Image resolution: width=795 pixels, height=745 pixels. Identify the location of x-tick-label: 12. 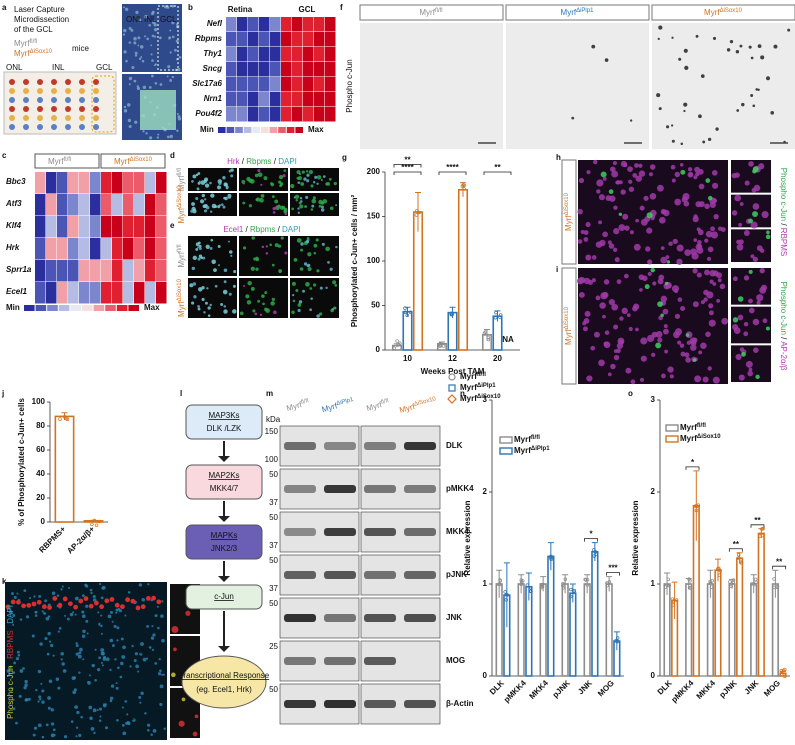
(452, 358).